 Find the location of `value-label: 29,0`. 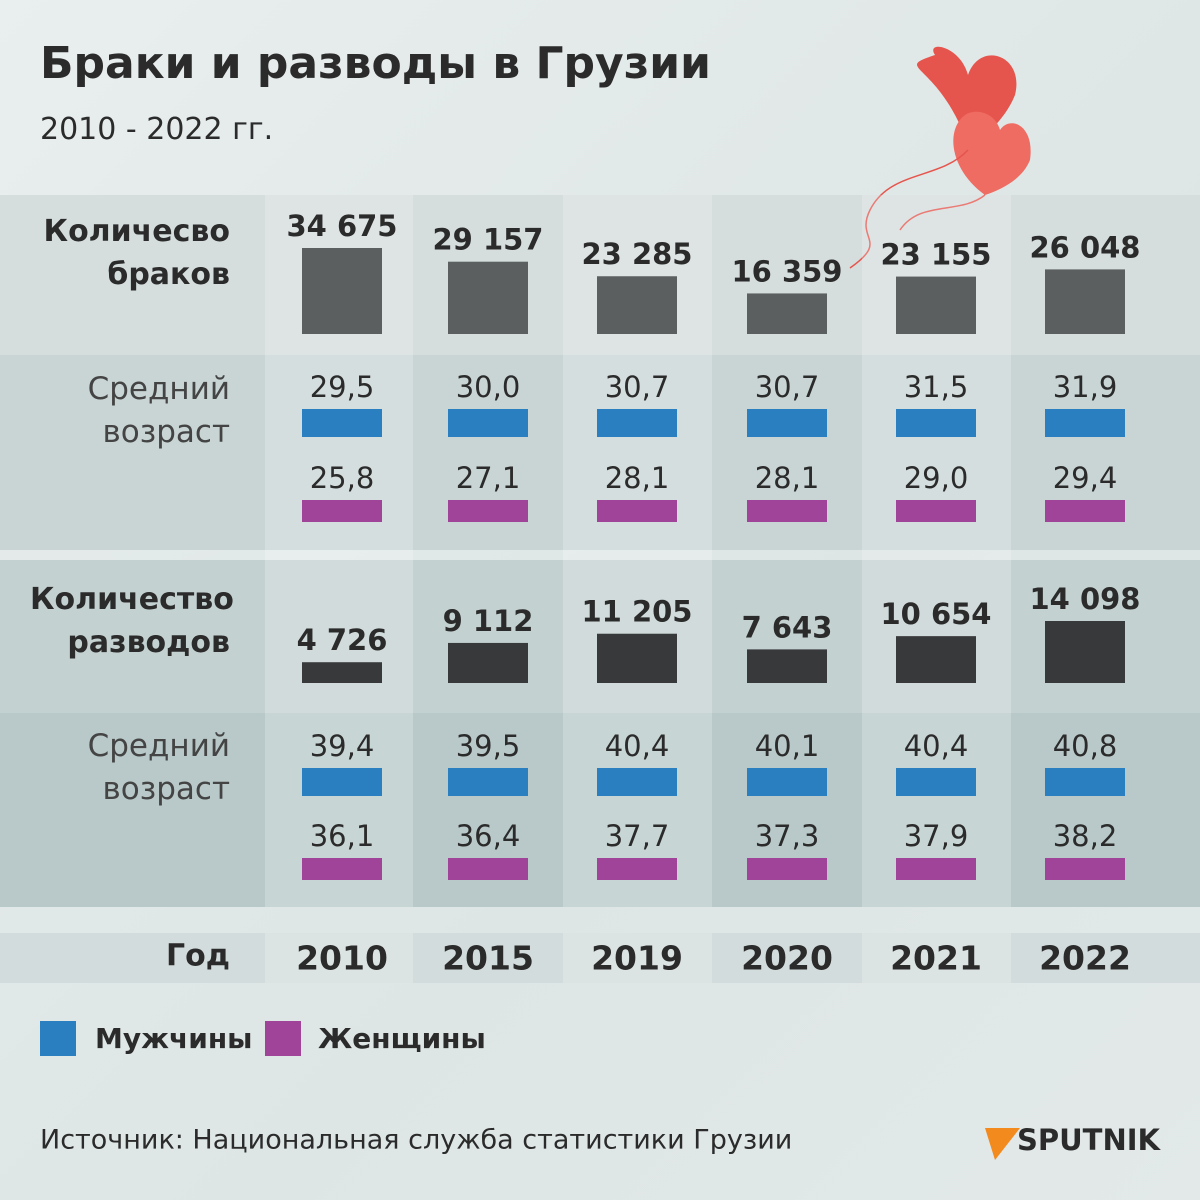

value-label: 29,0 is located at coordinates (936, 478).